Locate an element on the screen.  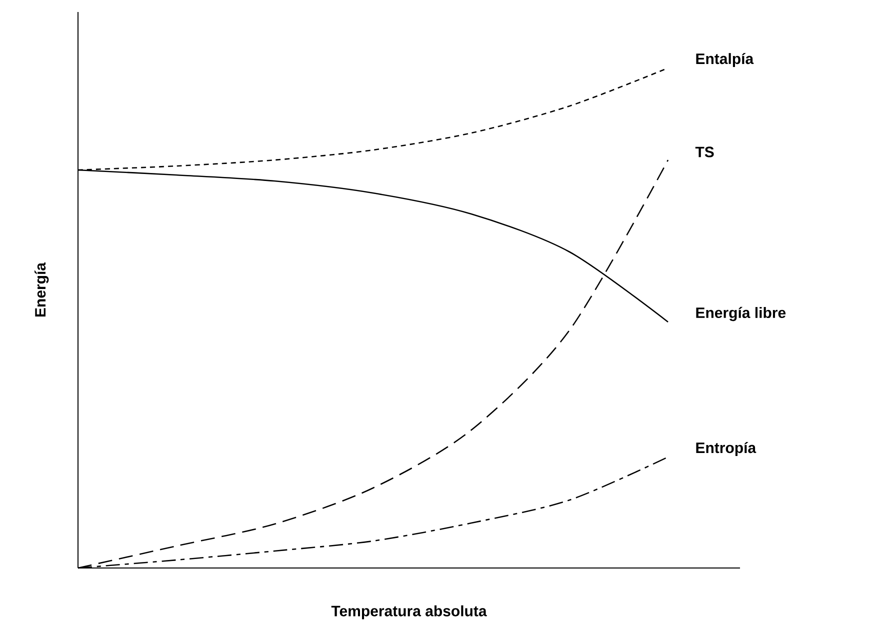
series-label: TS is located at coordinates (704, 152).